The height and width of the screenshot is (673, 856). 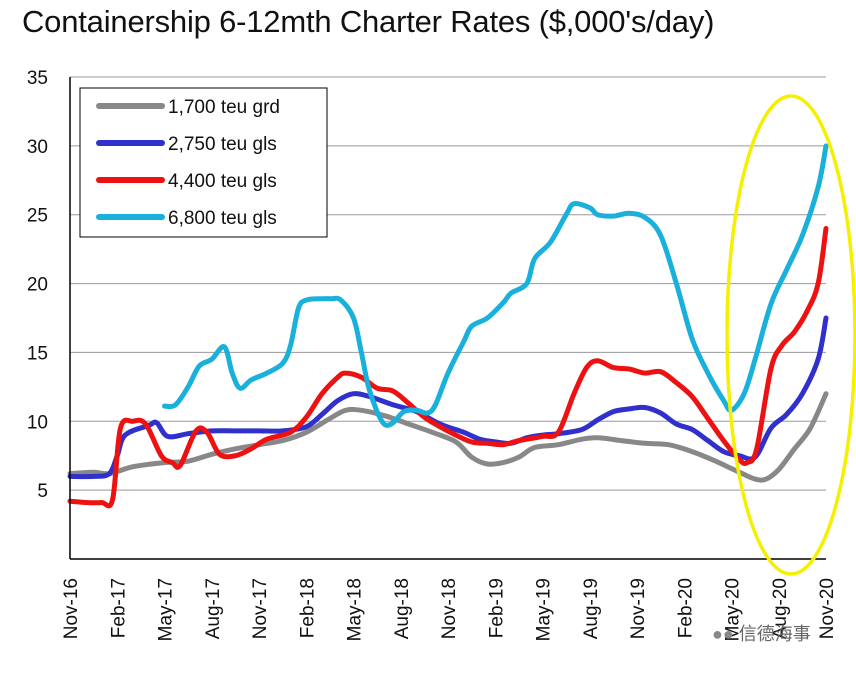 What do you see at coordinates (118, 608) in the screenshot?
I see `x-tick-label: Feb-17` at bounding box center [118, 608].